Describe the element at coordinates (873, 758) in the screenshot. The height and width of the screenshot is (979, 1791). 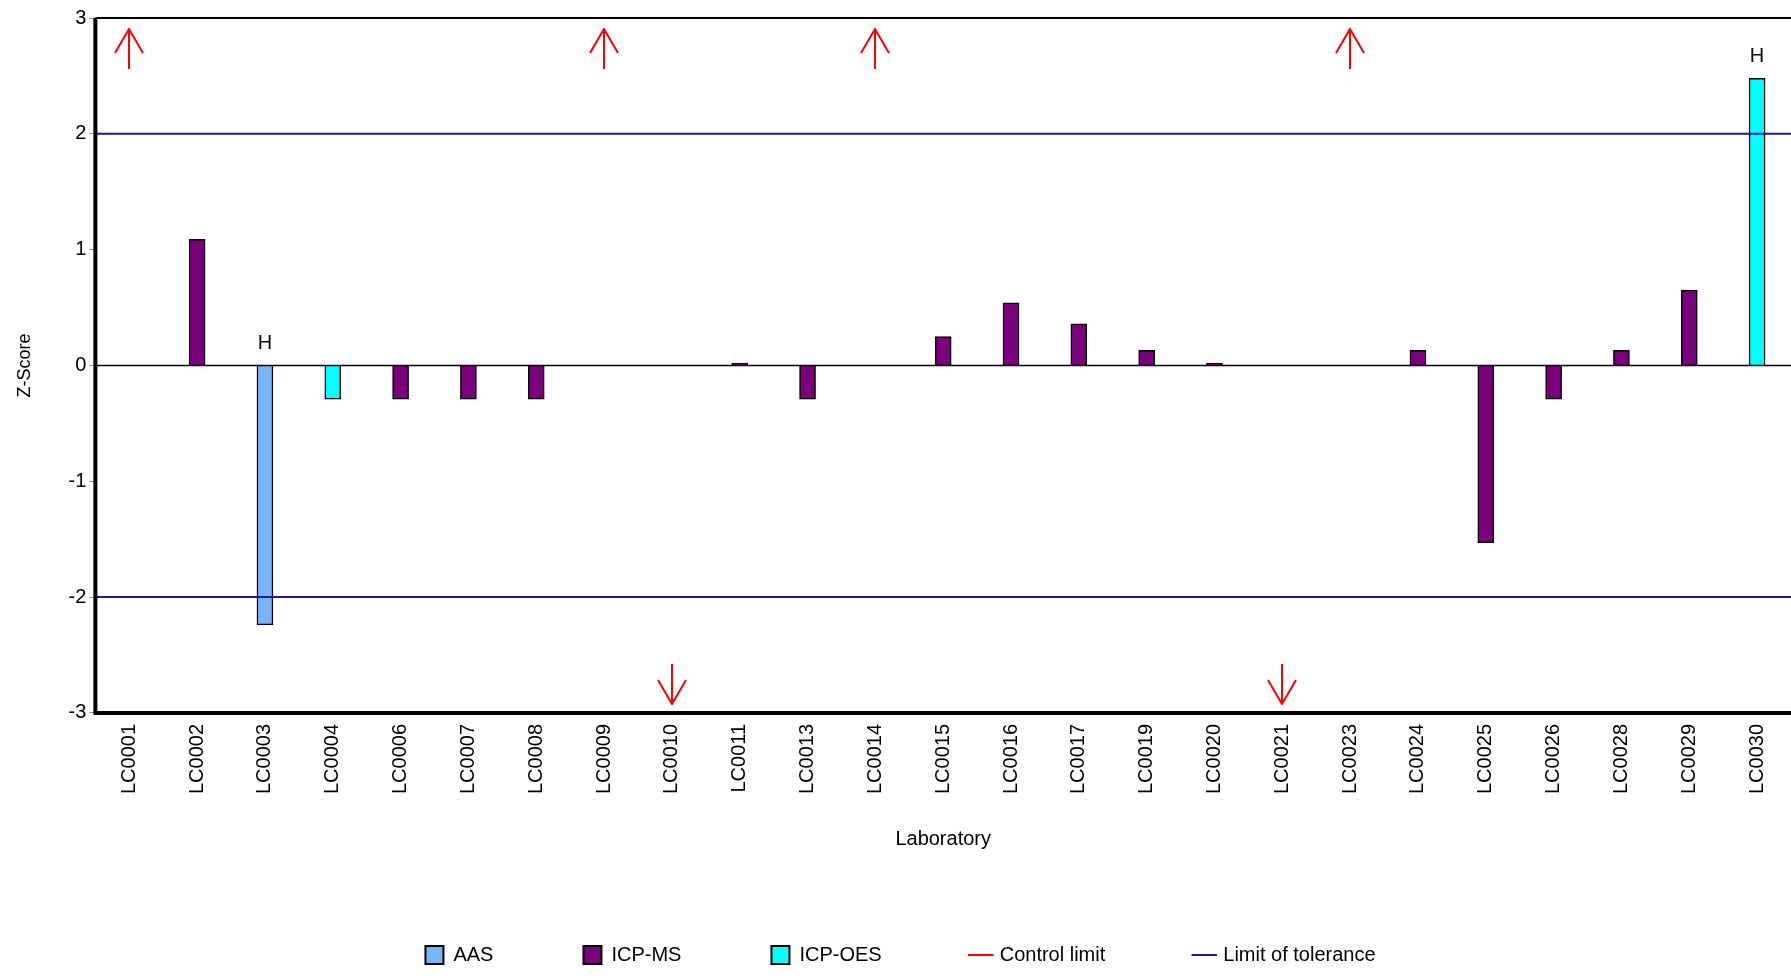
I see `x-tick-label: LC0014` at that location.